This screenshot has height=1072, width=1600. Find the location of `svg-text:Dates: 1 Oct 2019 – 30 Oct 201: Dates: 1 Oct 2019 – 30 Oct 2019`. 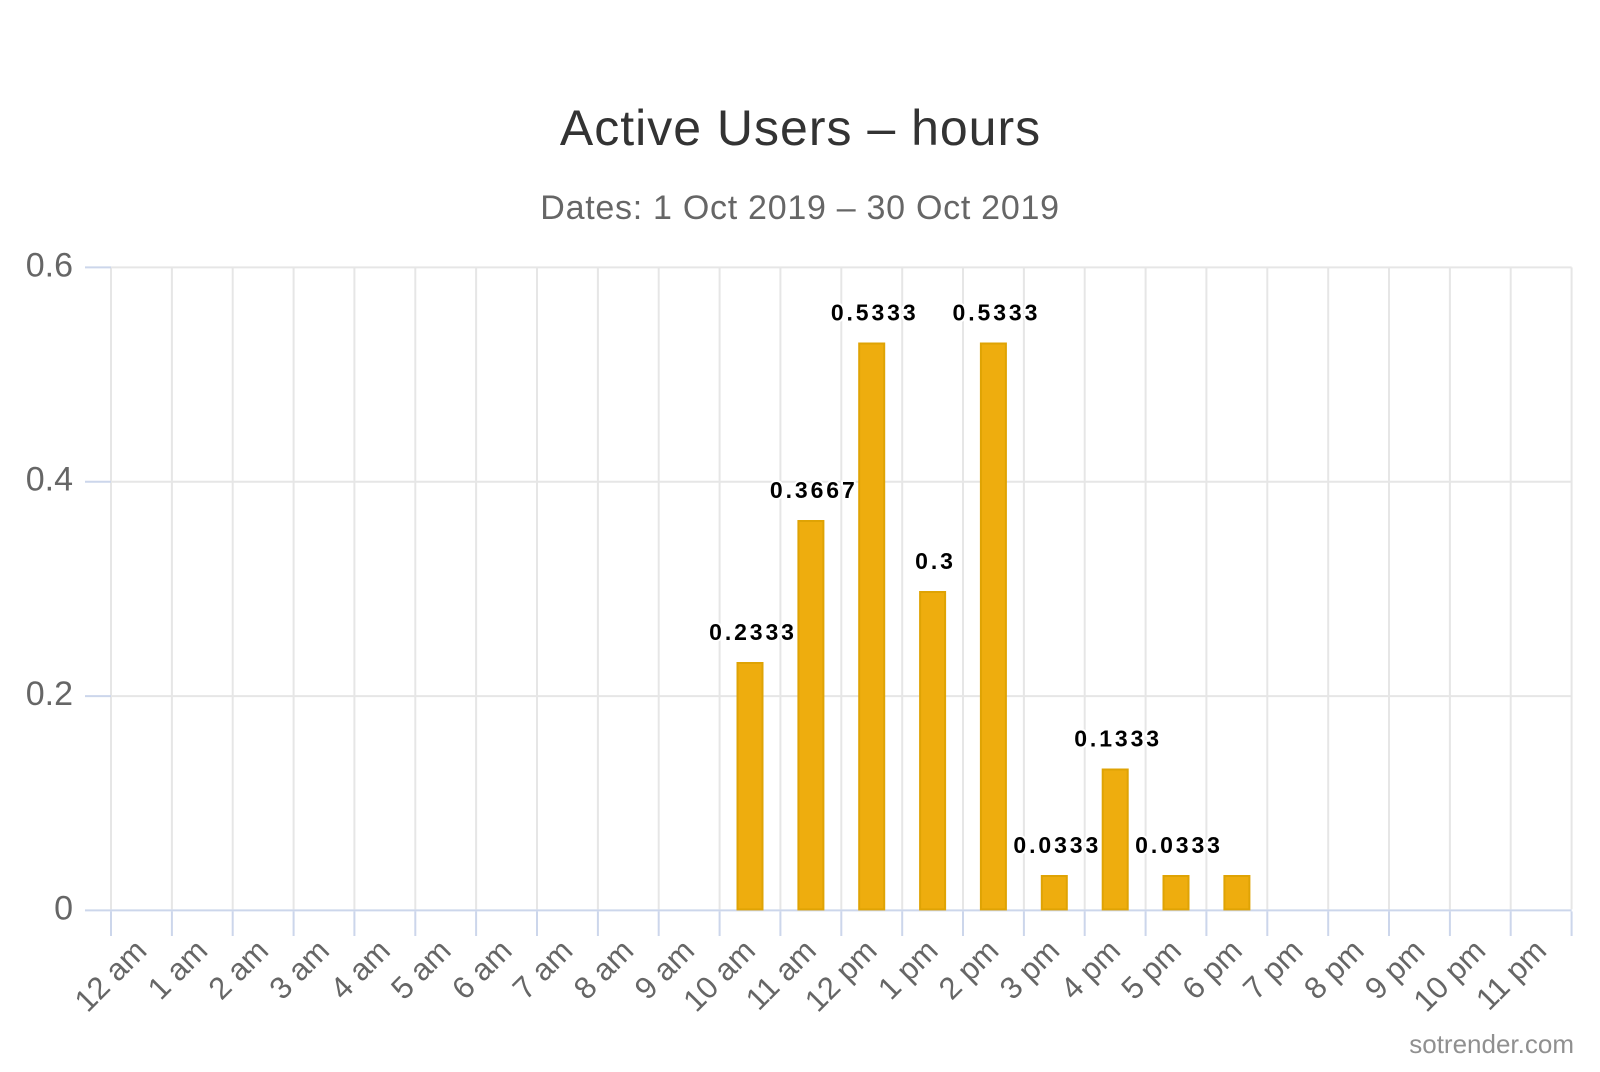

svg-text:Dates: 1 Oct 2019 – 30 Oct 201: Dates: 1 Oct 2019 – 30 Oct 2019 is located at coordinates (799, 208).